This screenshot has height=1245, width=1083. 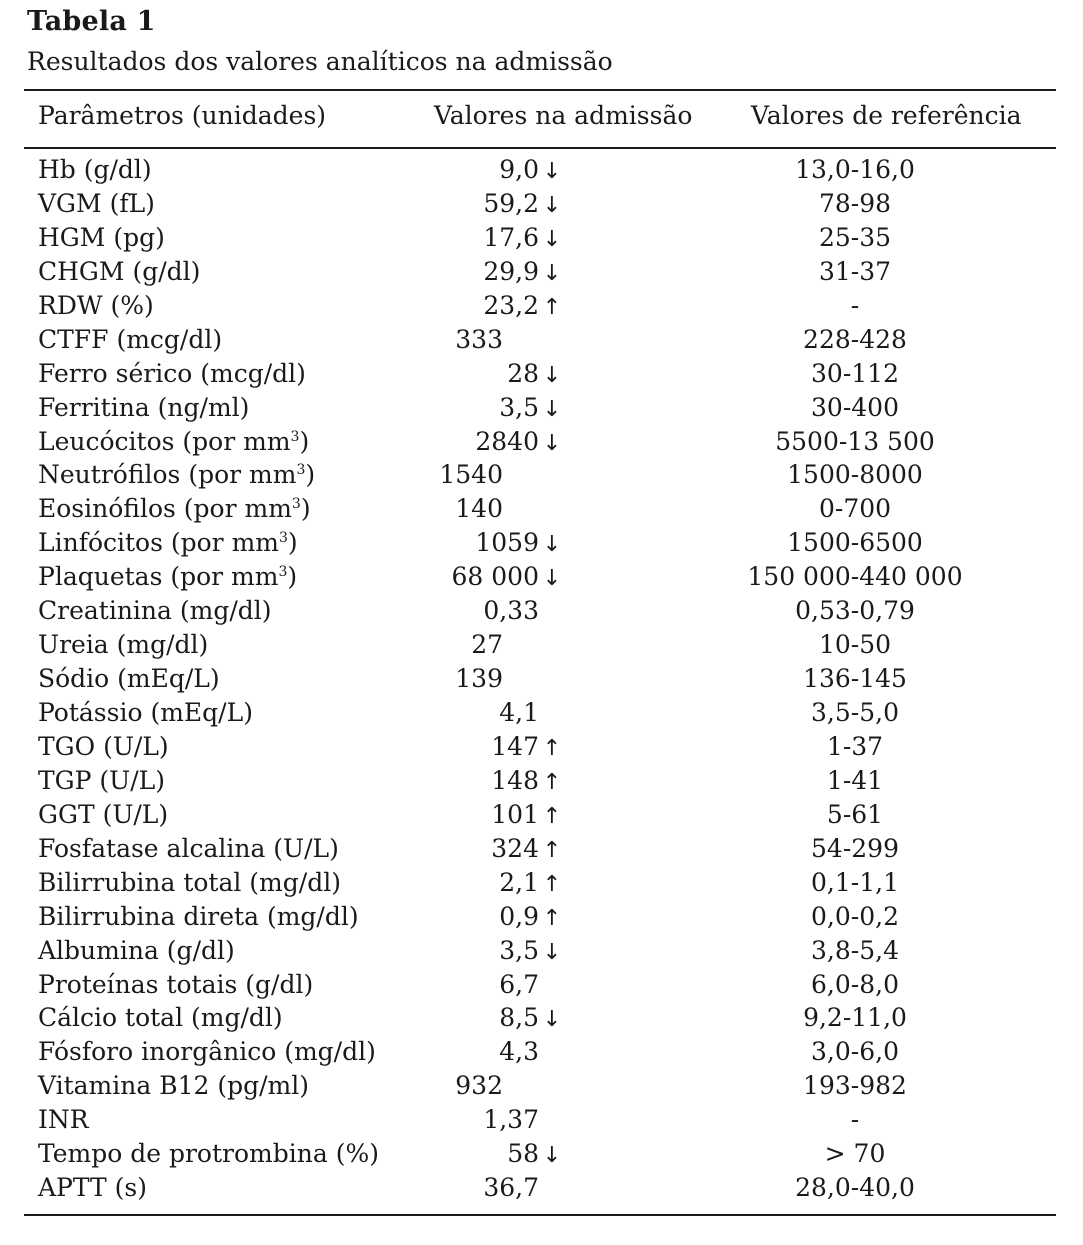 I want to click on parameter-cell: Albumina (g/dl), so click(x=136, y=950).